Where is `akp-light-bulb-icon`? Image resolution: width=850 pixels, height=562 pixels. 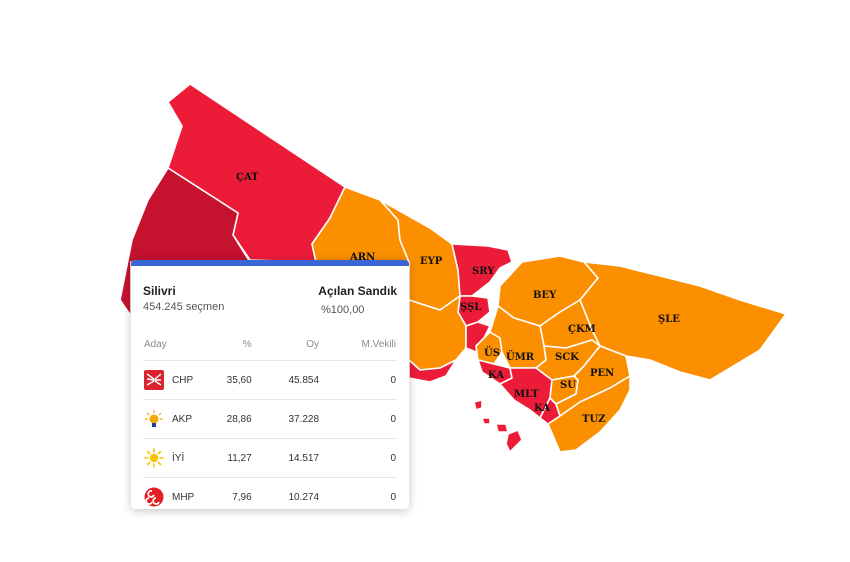
akp-light-bulb-icon is located at coordinates (154, 419).